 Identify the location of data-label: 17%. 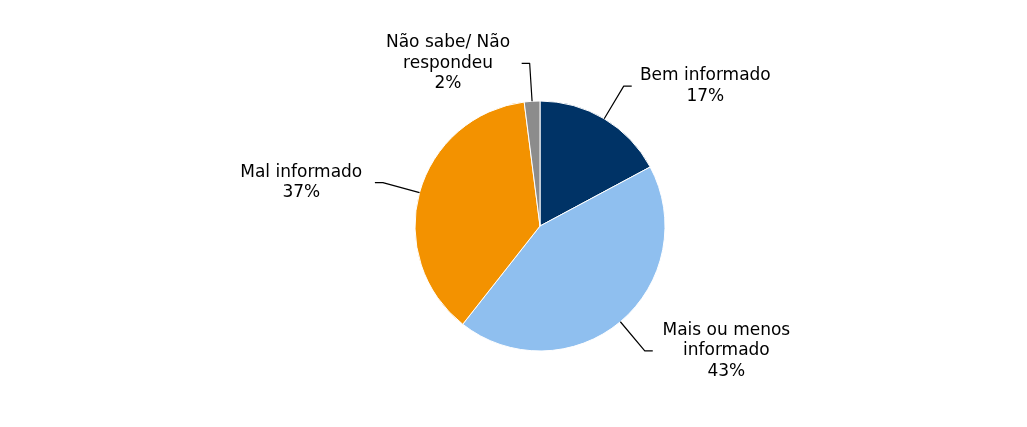
(705, 94).